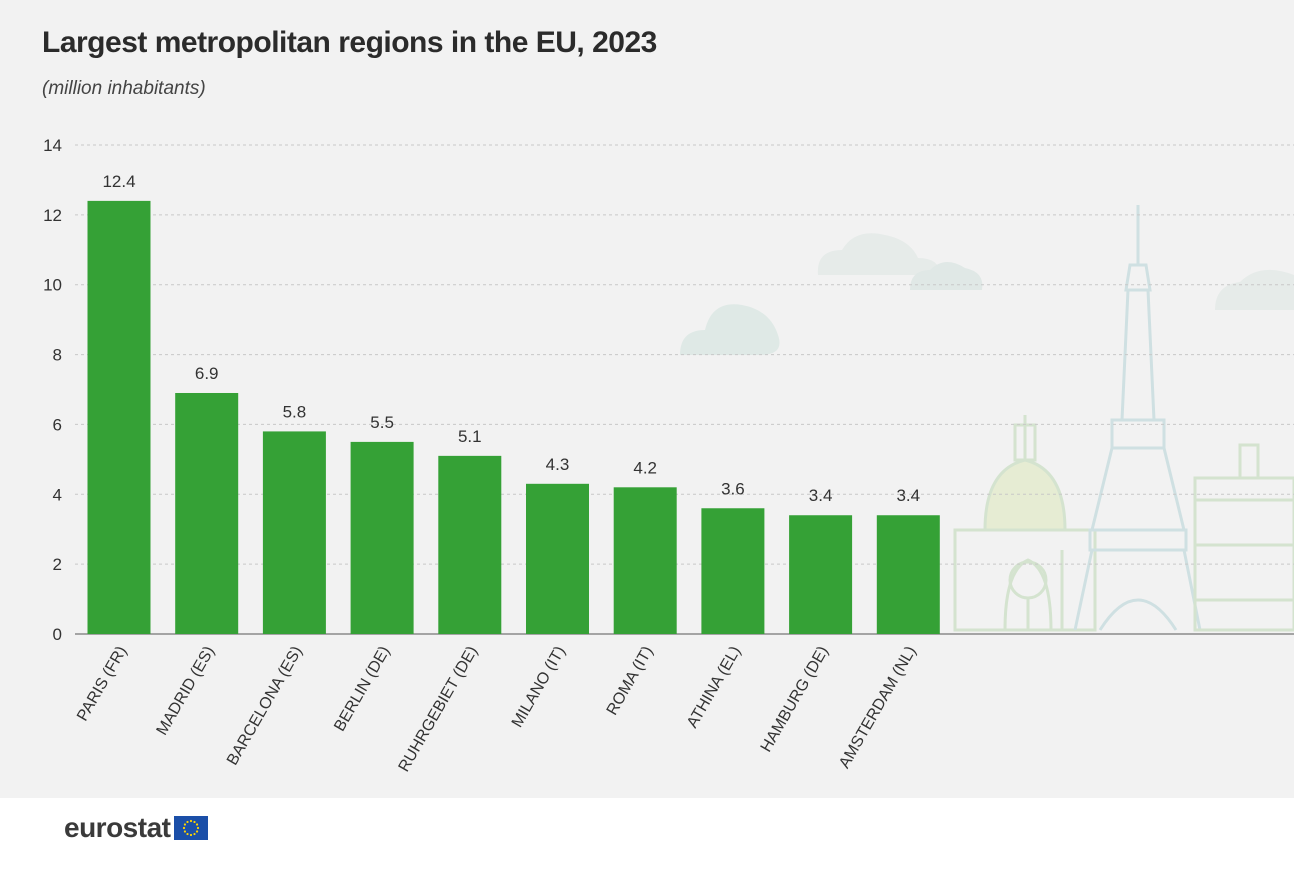 Image resolution: width=1294 pixels, height=870 pixels. Describe the element at coordinates (539, 687) in the screenshot. I see `category-label: MILANO (IT)` at that location.